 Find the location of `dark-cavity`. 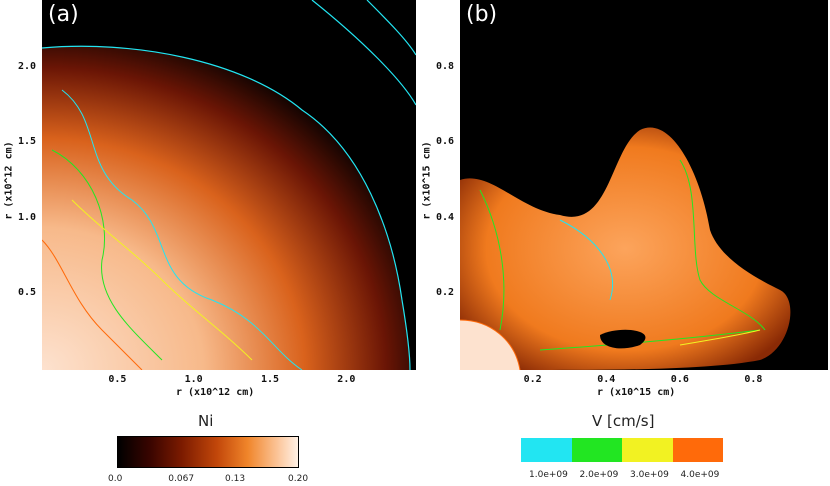

dark-cavity is located at coordinates (623, 339).